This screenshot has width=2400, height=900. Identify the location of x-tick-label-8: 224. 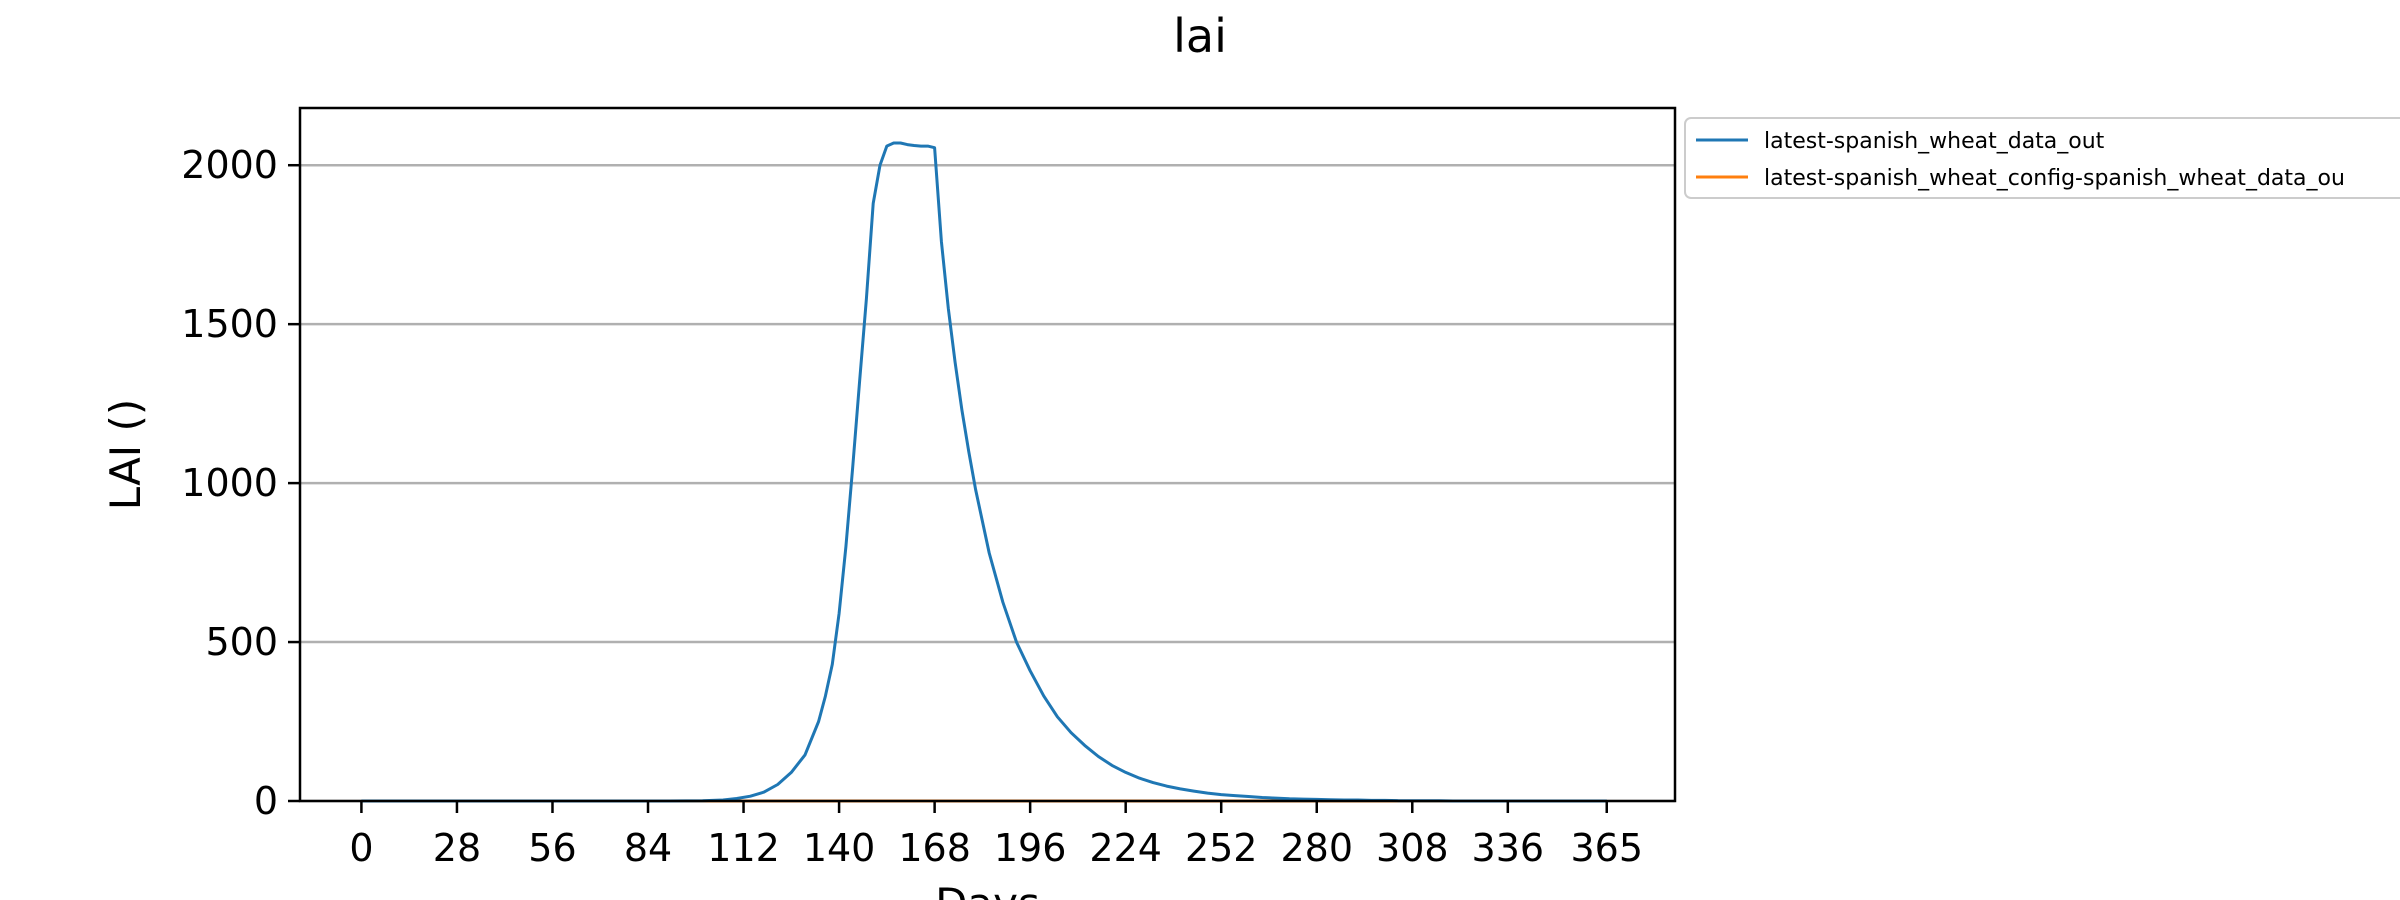
(1125, 848).